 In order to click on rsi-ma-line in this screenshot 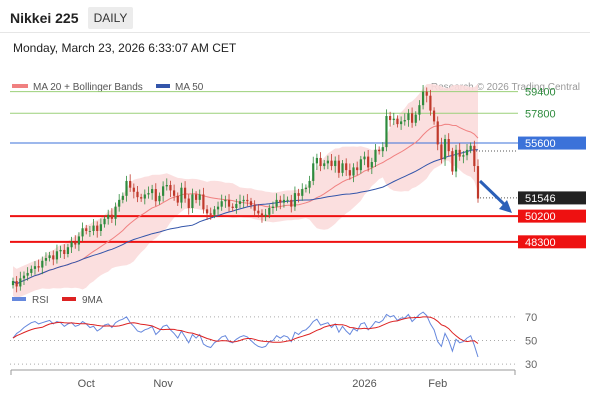, I will do `click(245, 330)`.